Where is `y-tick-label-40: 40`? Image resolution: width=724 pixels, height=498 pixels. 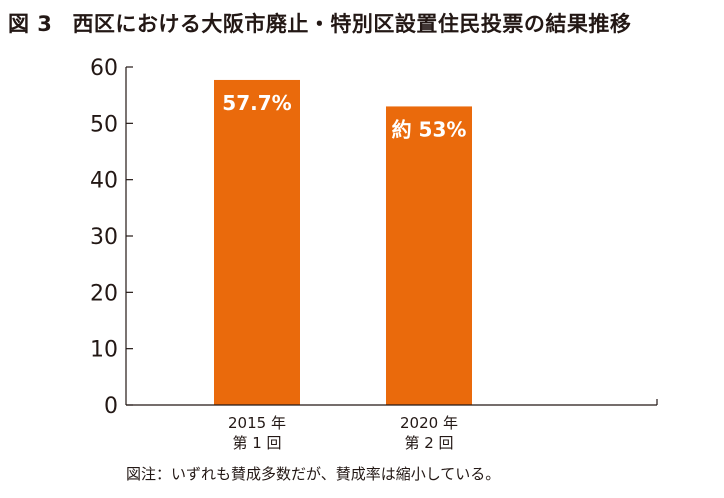 y-tick-label-40: 40 is located at coordinates (104, 181).